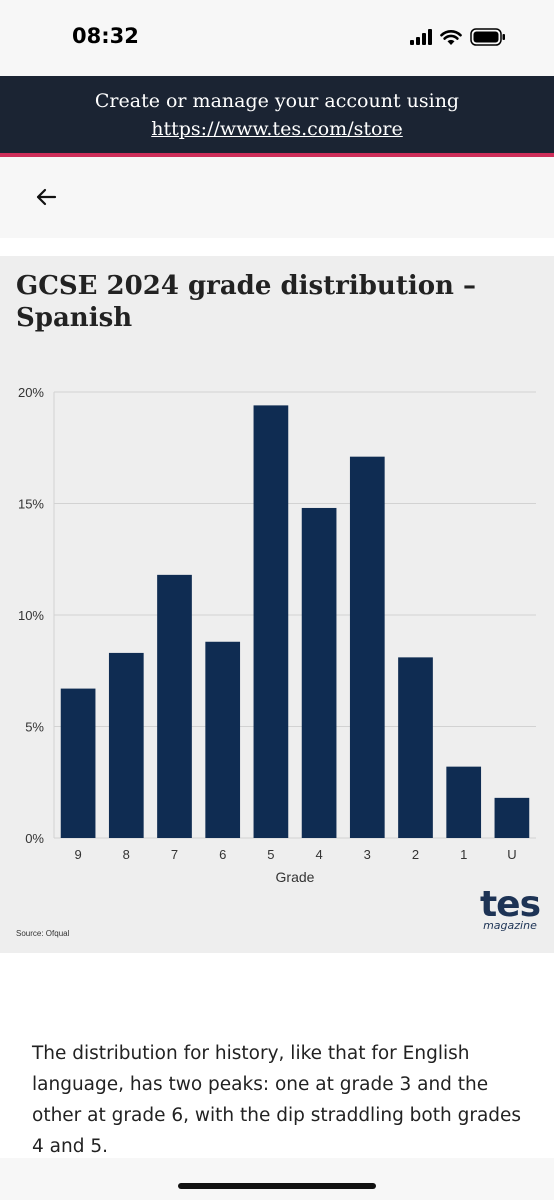 This screenshot has width=554, height=1200. Describe the element at coordinates (31, 392) in the screenshot. I see `y-tick-label: 20%` at that location.